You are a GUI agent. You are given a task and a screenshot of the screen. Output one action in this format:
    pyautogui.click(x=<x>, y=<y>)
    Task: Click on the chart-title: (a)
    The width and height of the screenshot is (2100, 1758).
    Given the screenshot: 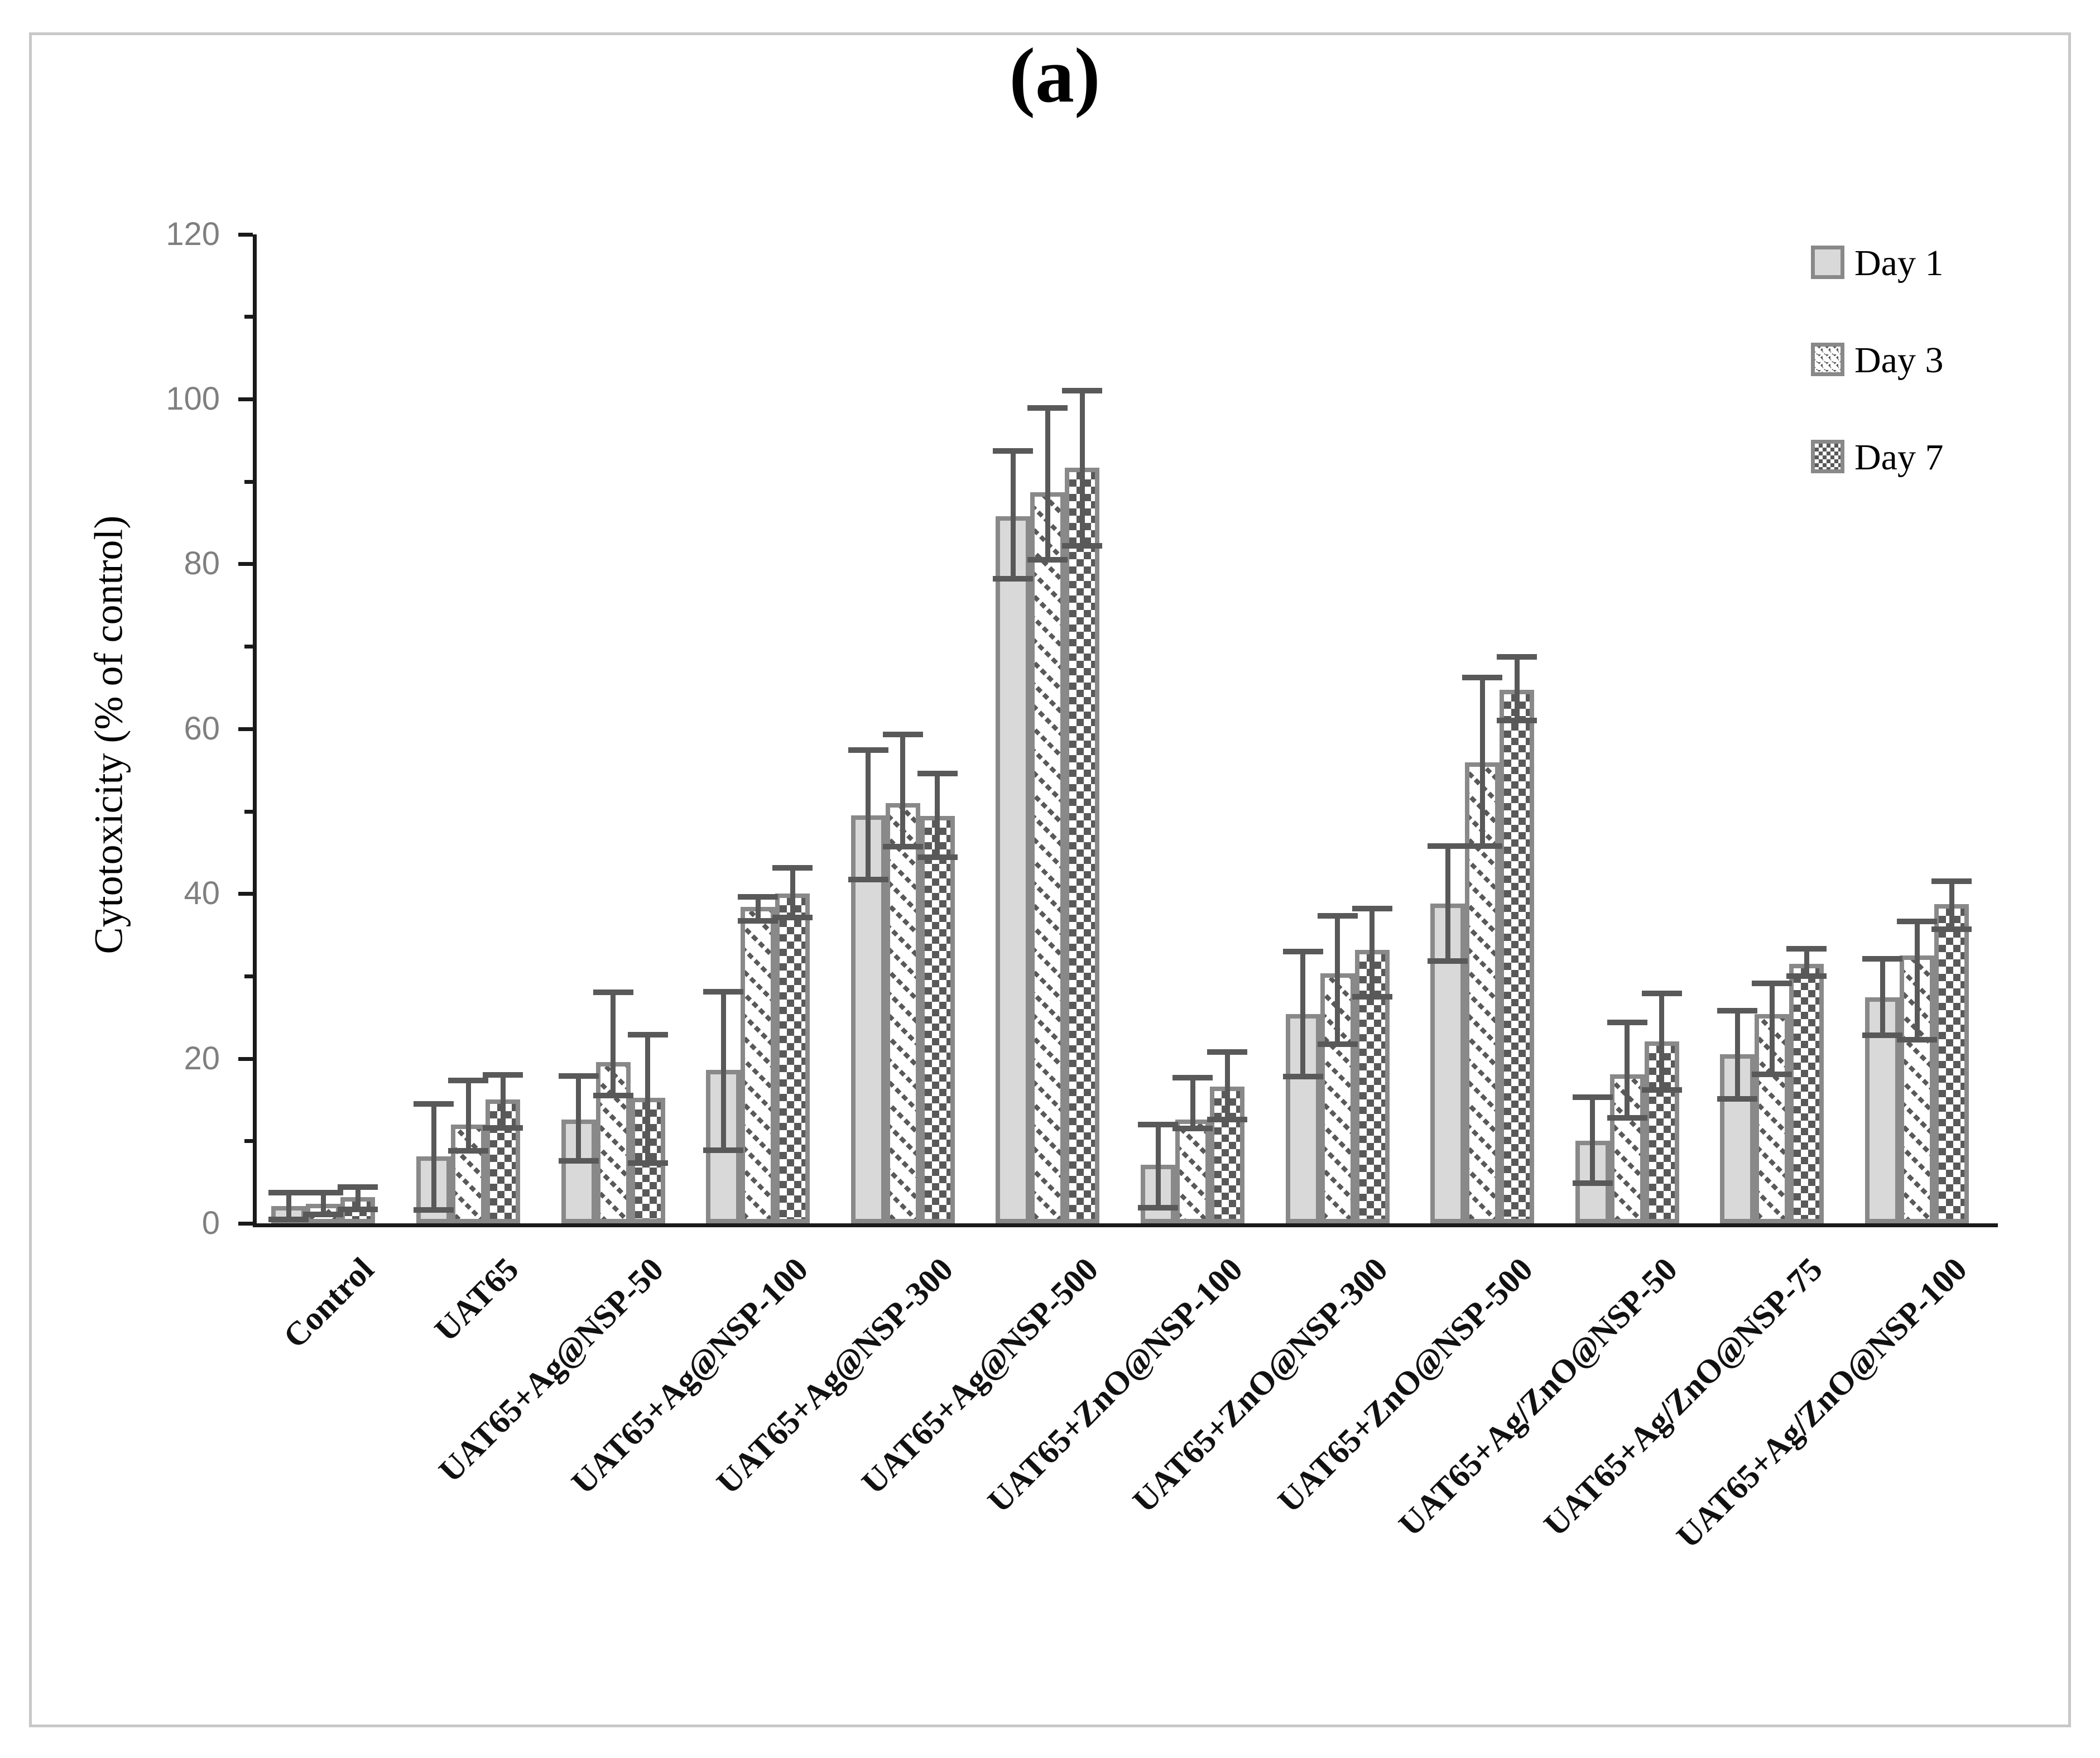 What is the action you would take?
    pyautogui.click(x=1055, y=75)
    